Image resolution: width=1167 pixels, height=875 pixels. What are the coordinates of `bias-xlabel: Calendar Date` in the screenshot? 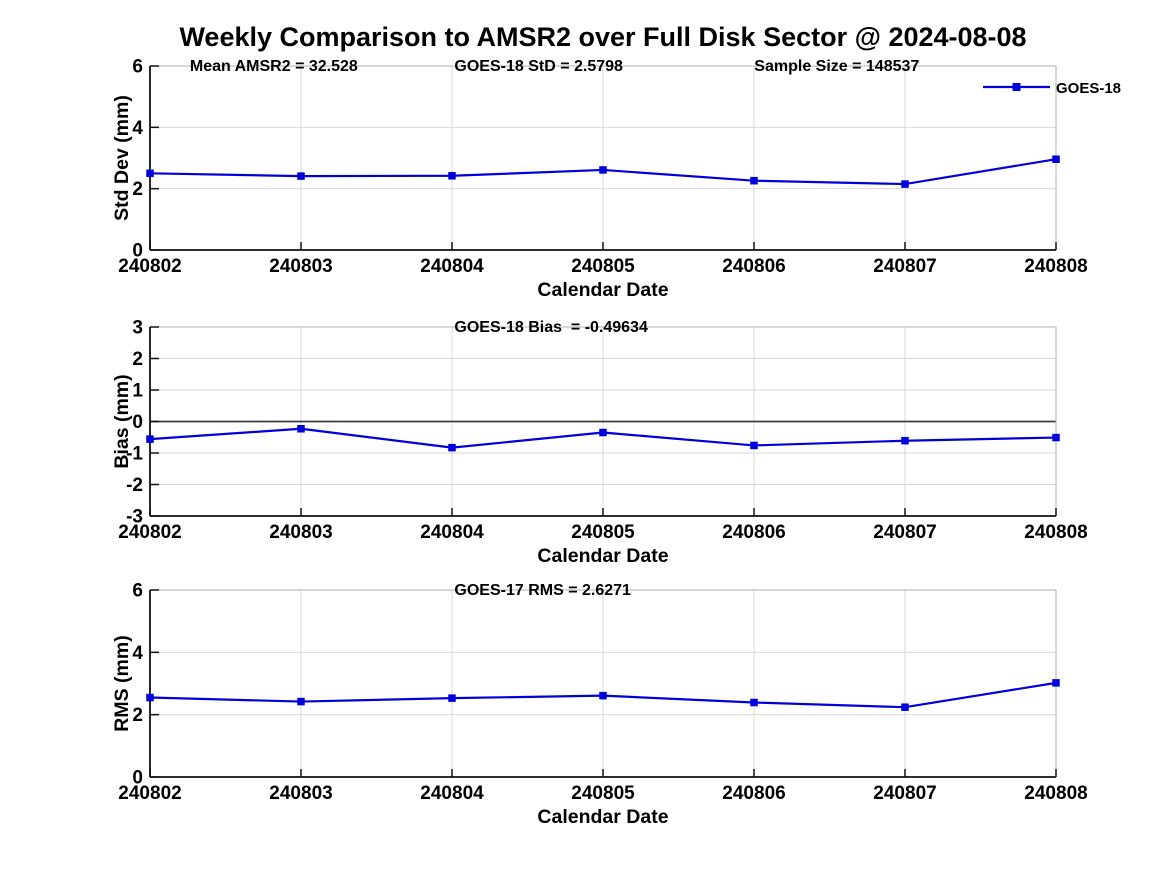 It's located at (602, 556).